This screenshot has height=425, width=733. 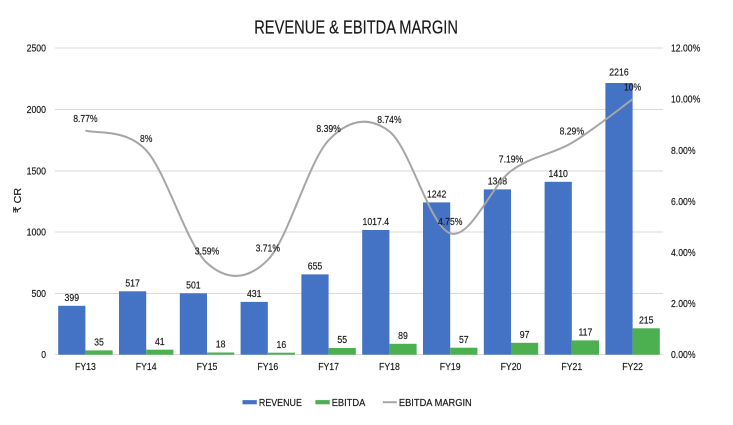 What do you see at coordinates (450, 222) in the screenshot?
I see `svg-text: 4.75%` at bounding box center [450, 222].